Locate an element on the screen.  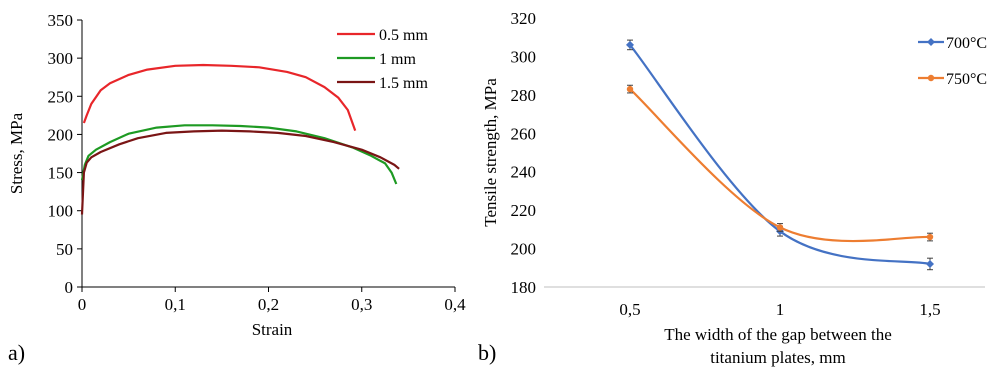
panel-a-series is located at coordinates (240, 139).